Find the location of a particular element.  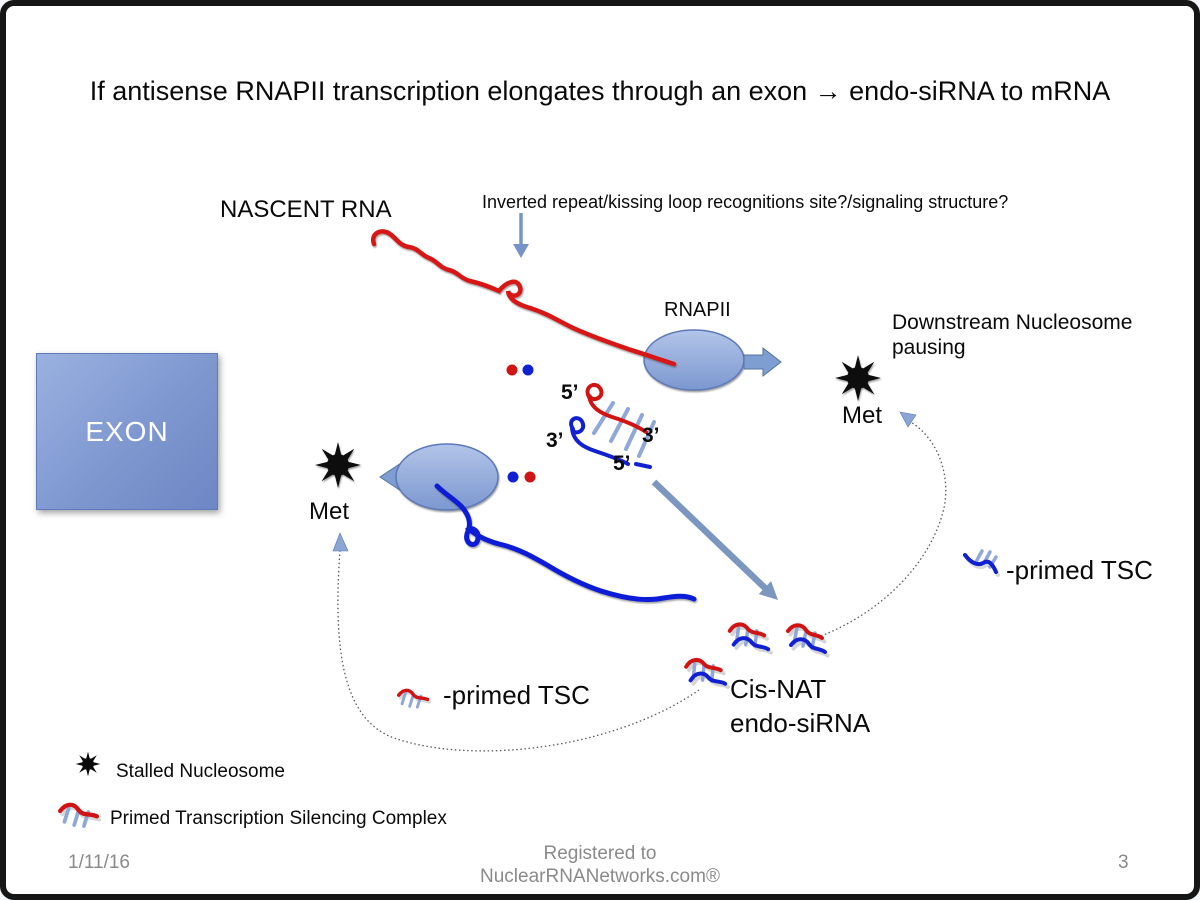

nascent-antisense-rna is located at coordinates (565, 542).